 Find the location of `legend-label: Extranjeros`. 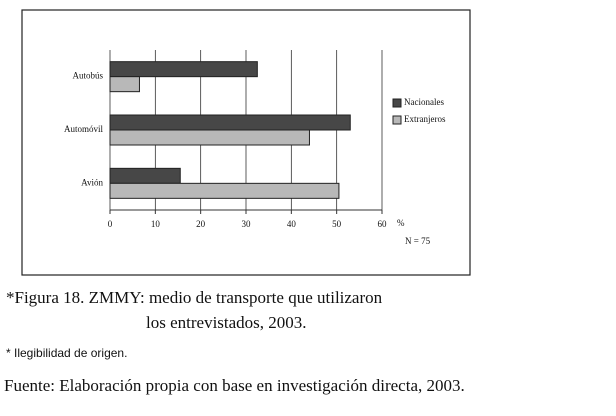

legend-label: Extranjeros is located at coordinates (425, 119).